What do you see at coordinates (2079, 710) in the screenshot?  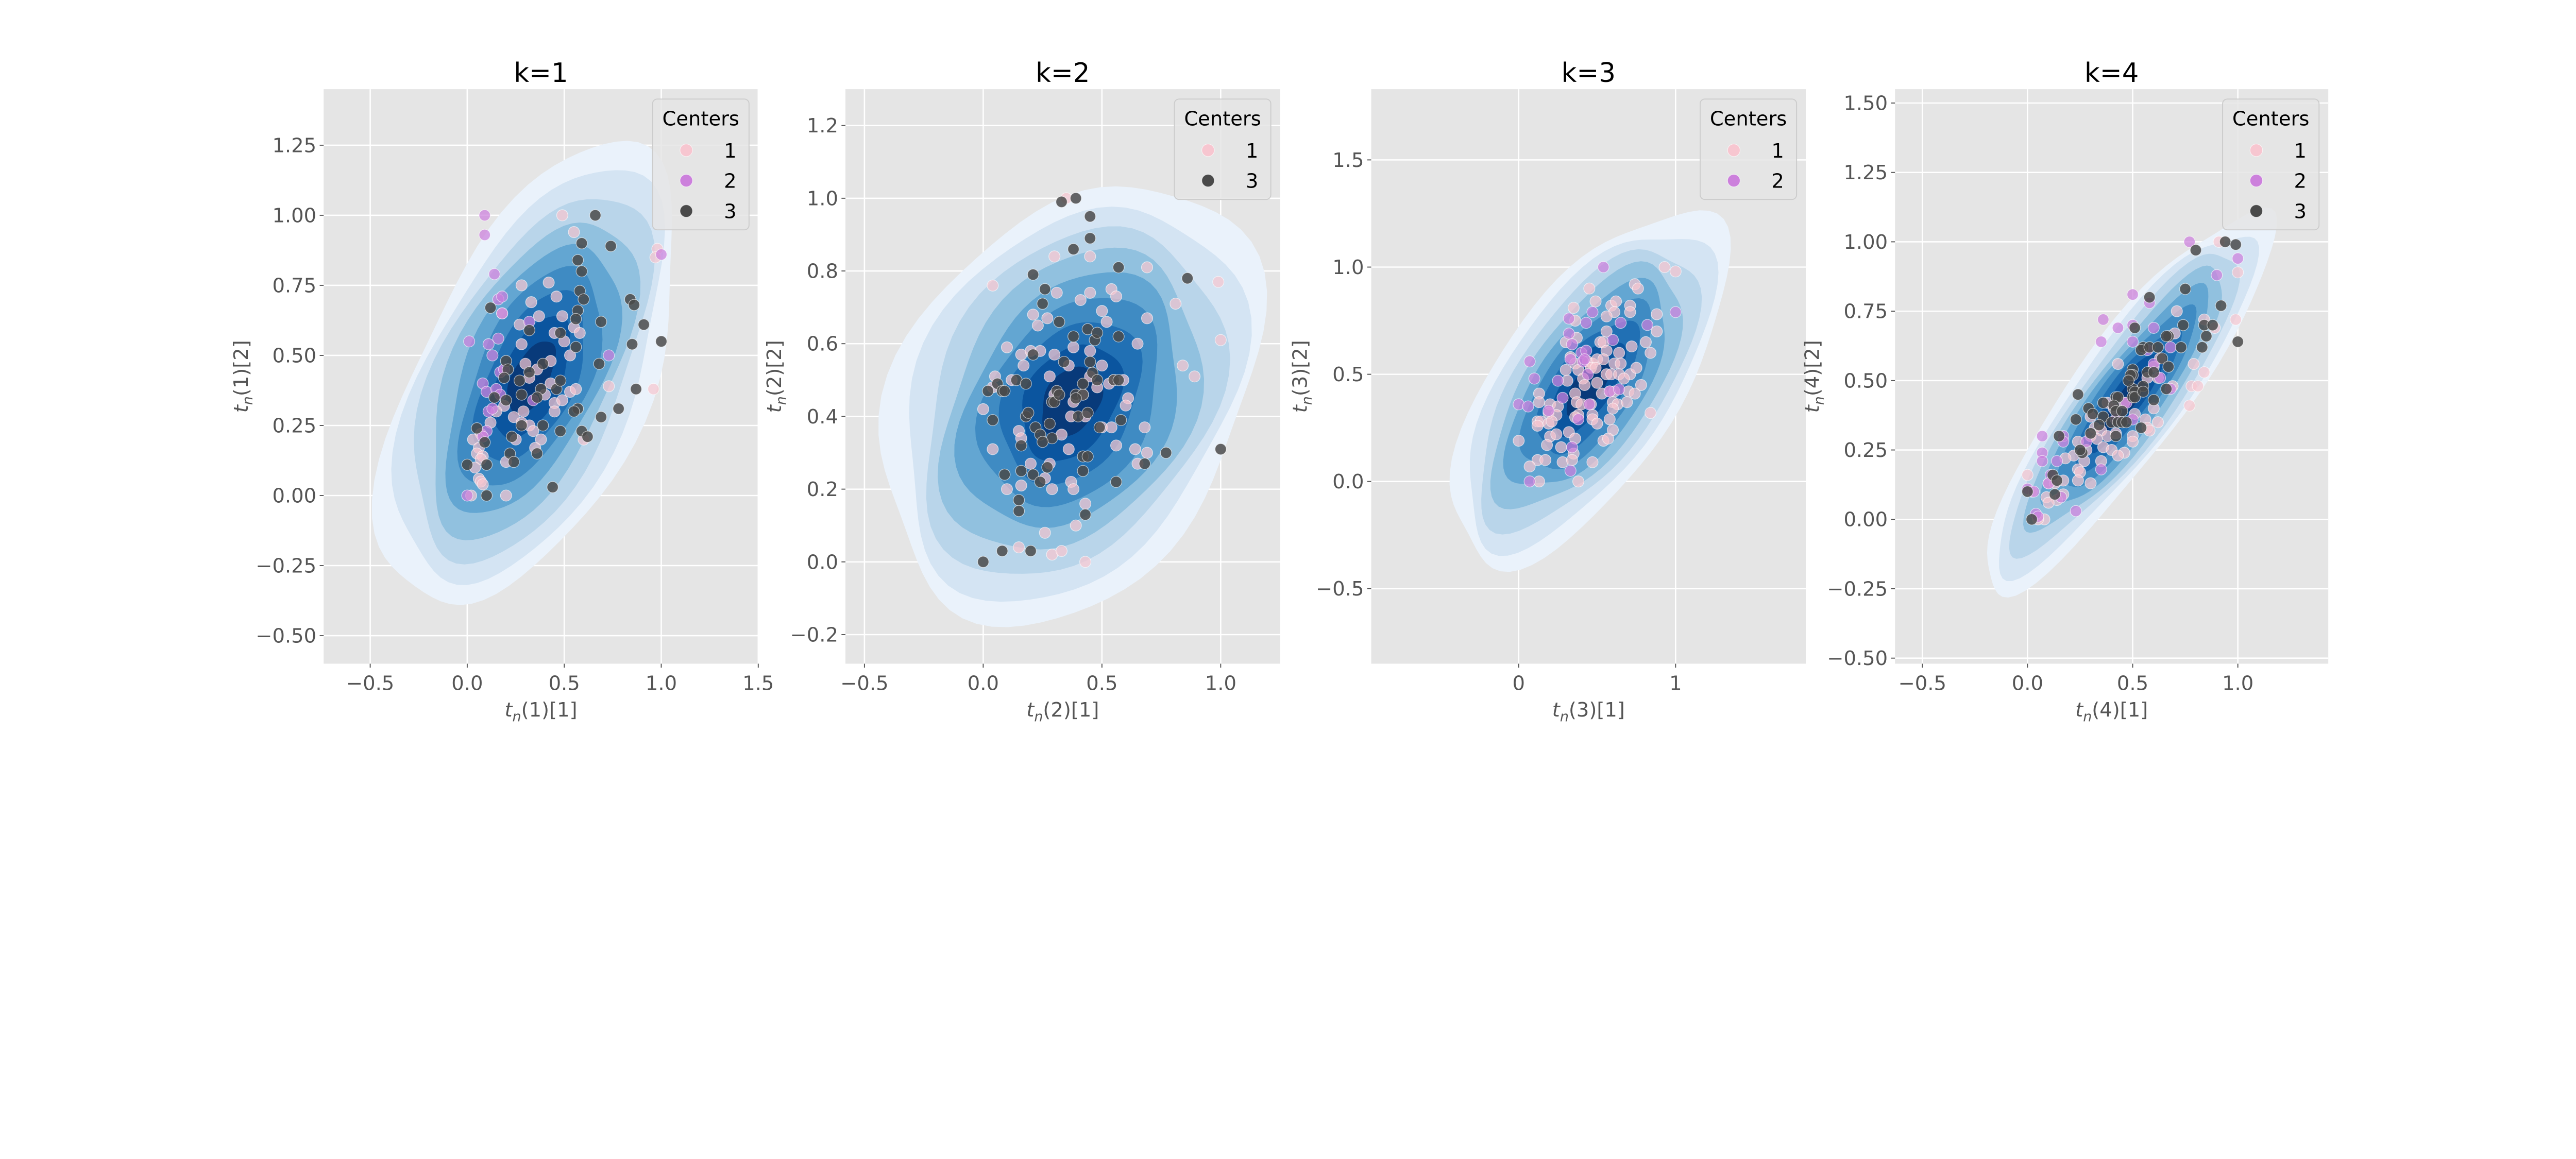 I see `x-axis-label-base: t` at bounding box center [2079, 710].